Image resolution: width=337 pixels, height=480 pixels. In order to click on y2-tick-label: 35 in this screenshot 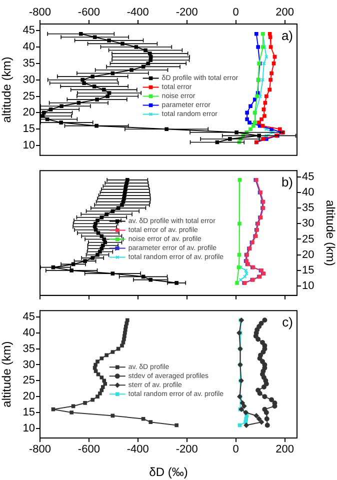, I will do `click(308, 208)`.